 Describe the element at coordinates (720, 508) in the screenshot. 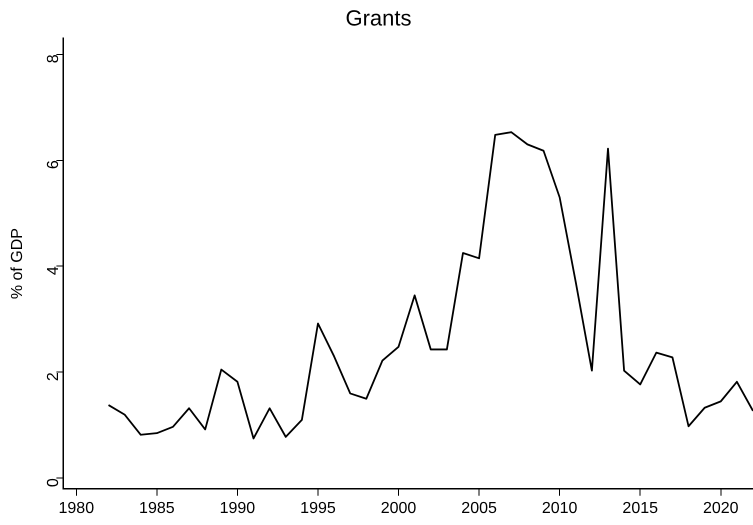

I see `x-tick-label: 2020` at that location.